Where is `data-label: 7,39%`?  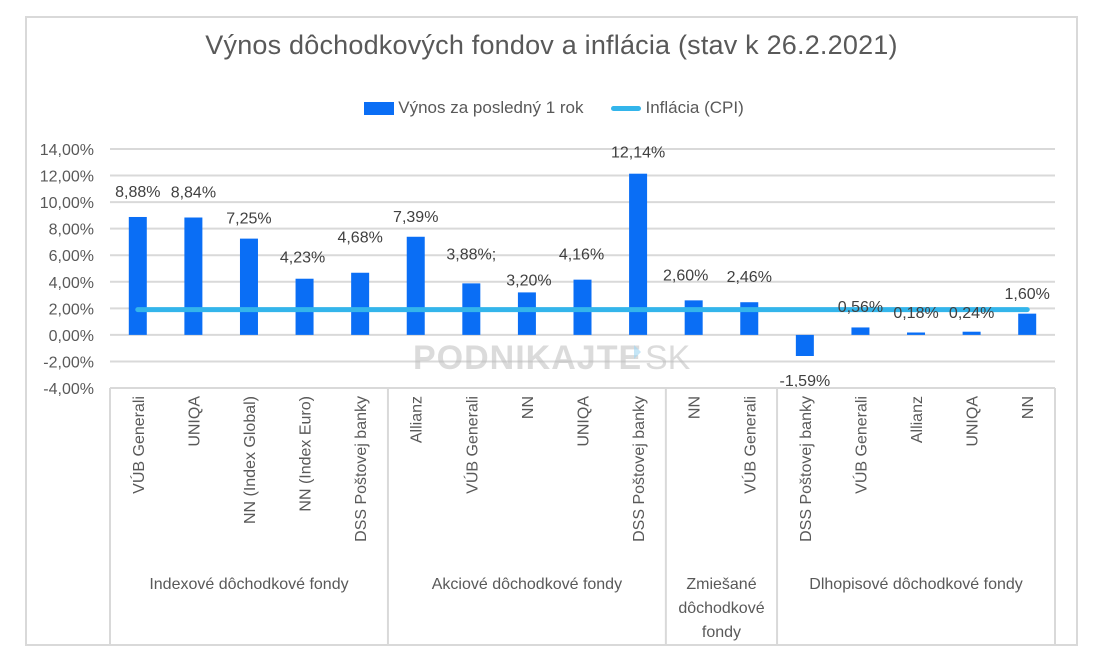 data-label: 7,39% is located at coordinates (415, 217).